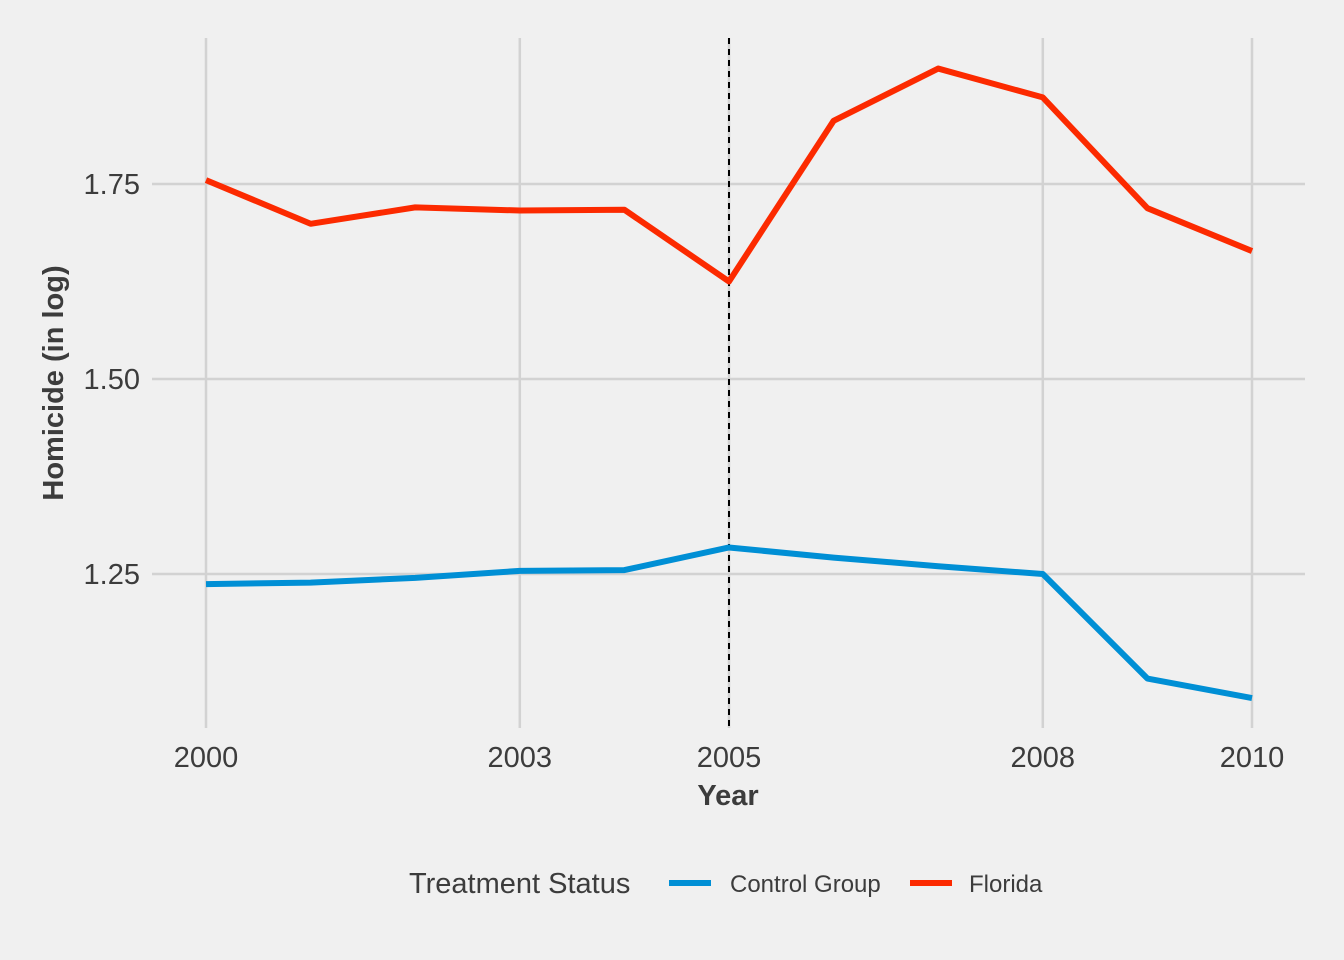  I want to click on y-axis-ticks: 1.25 1.50 1.75, so click(112, 380).